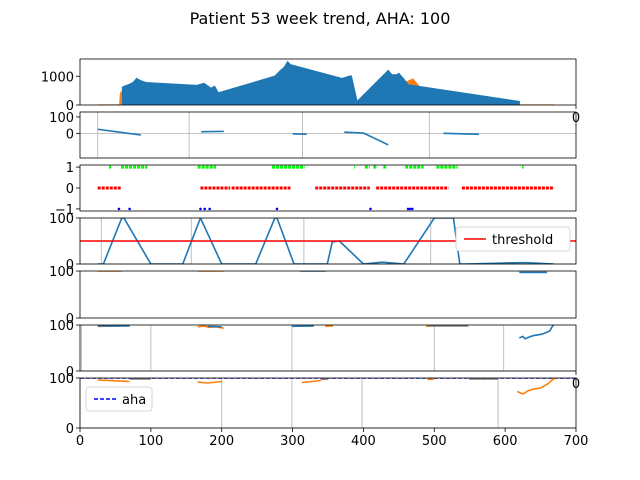 Image resolution: width=640 pixels, height=480 pixels. I want to click on legend-label: threshold, so click(522, 240).